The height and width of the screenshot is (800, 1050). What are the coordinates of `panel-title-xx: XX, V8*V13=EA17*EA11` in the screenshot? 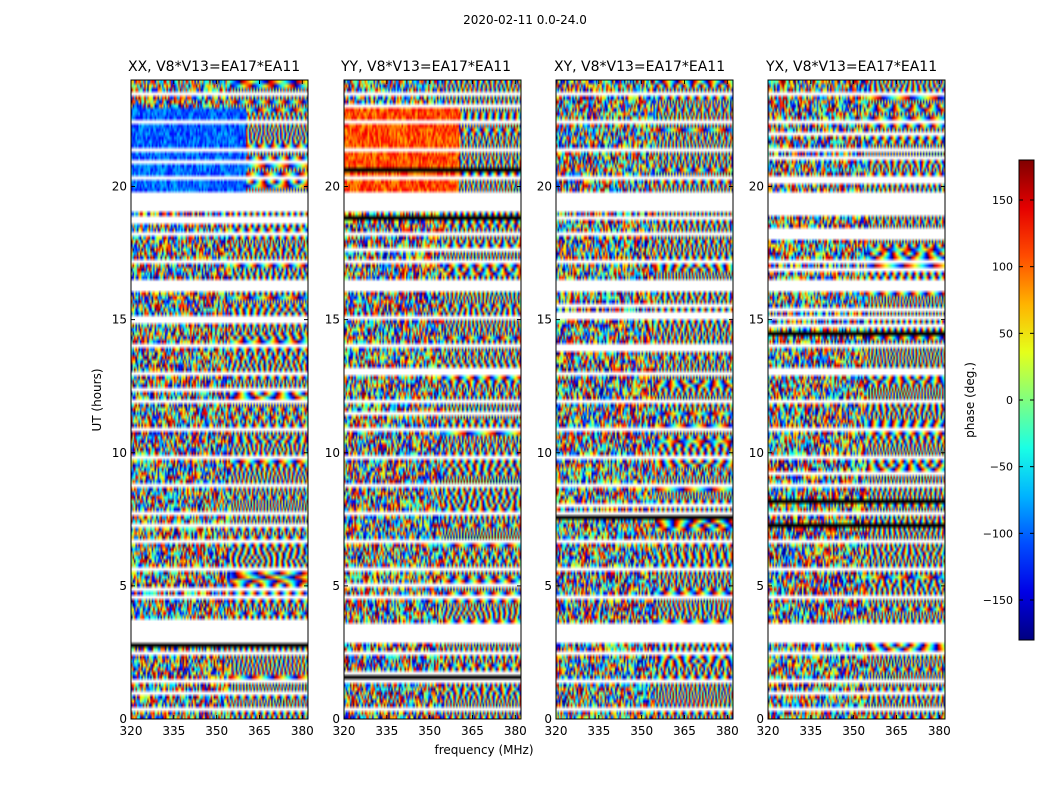 It's located at (214, 67).